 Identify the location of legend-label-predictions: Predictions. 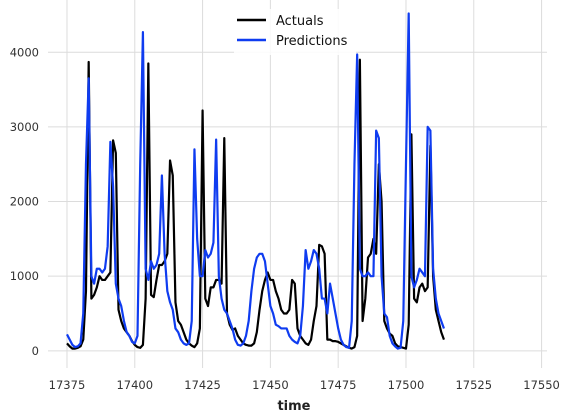
(312, 41).